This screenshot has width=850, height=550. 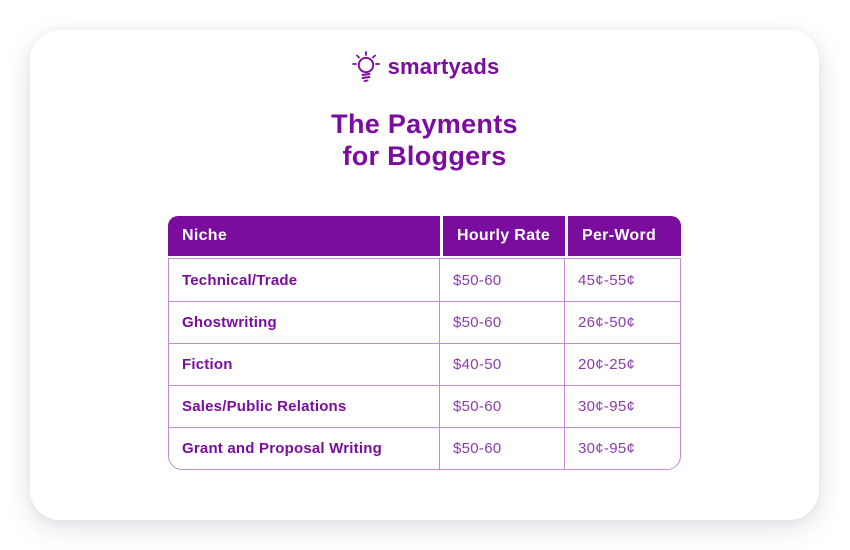 I want to click on brand-logo: smartyads, so click(x=424, y=67).